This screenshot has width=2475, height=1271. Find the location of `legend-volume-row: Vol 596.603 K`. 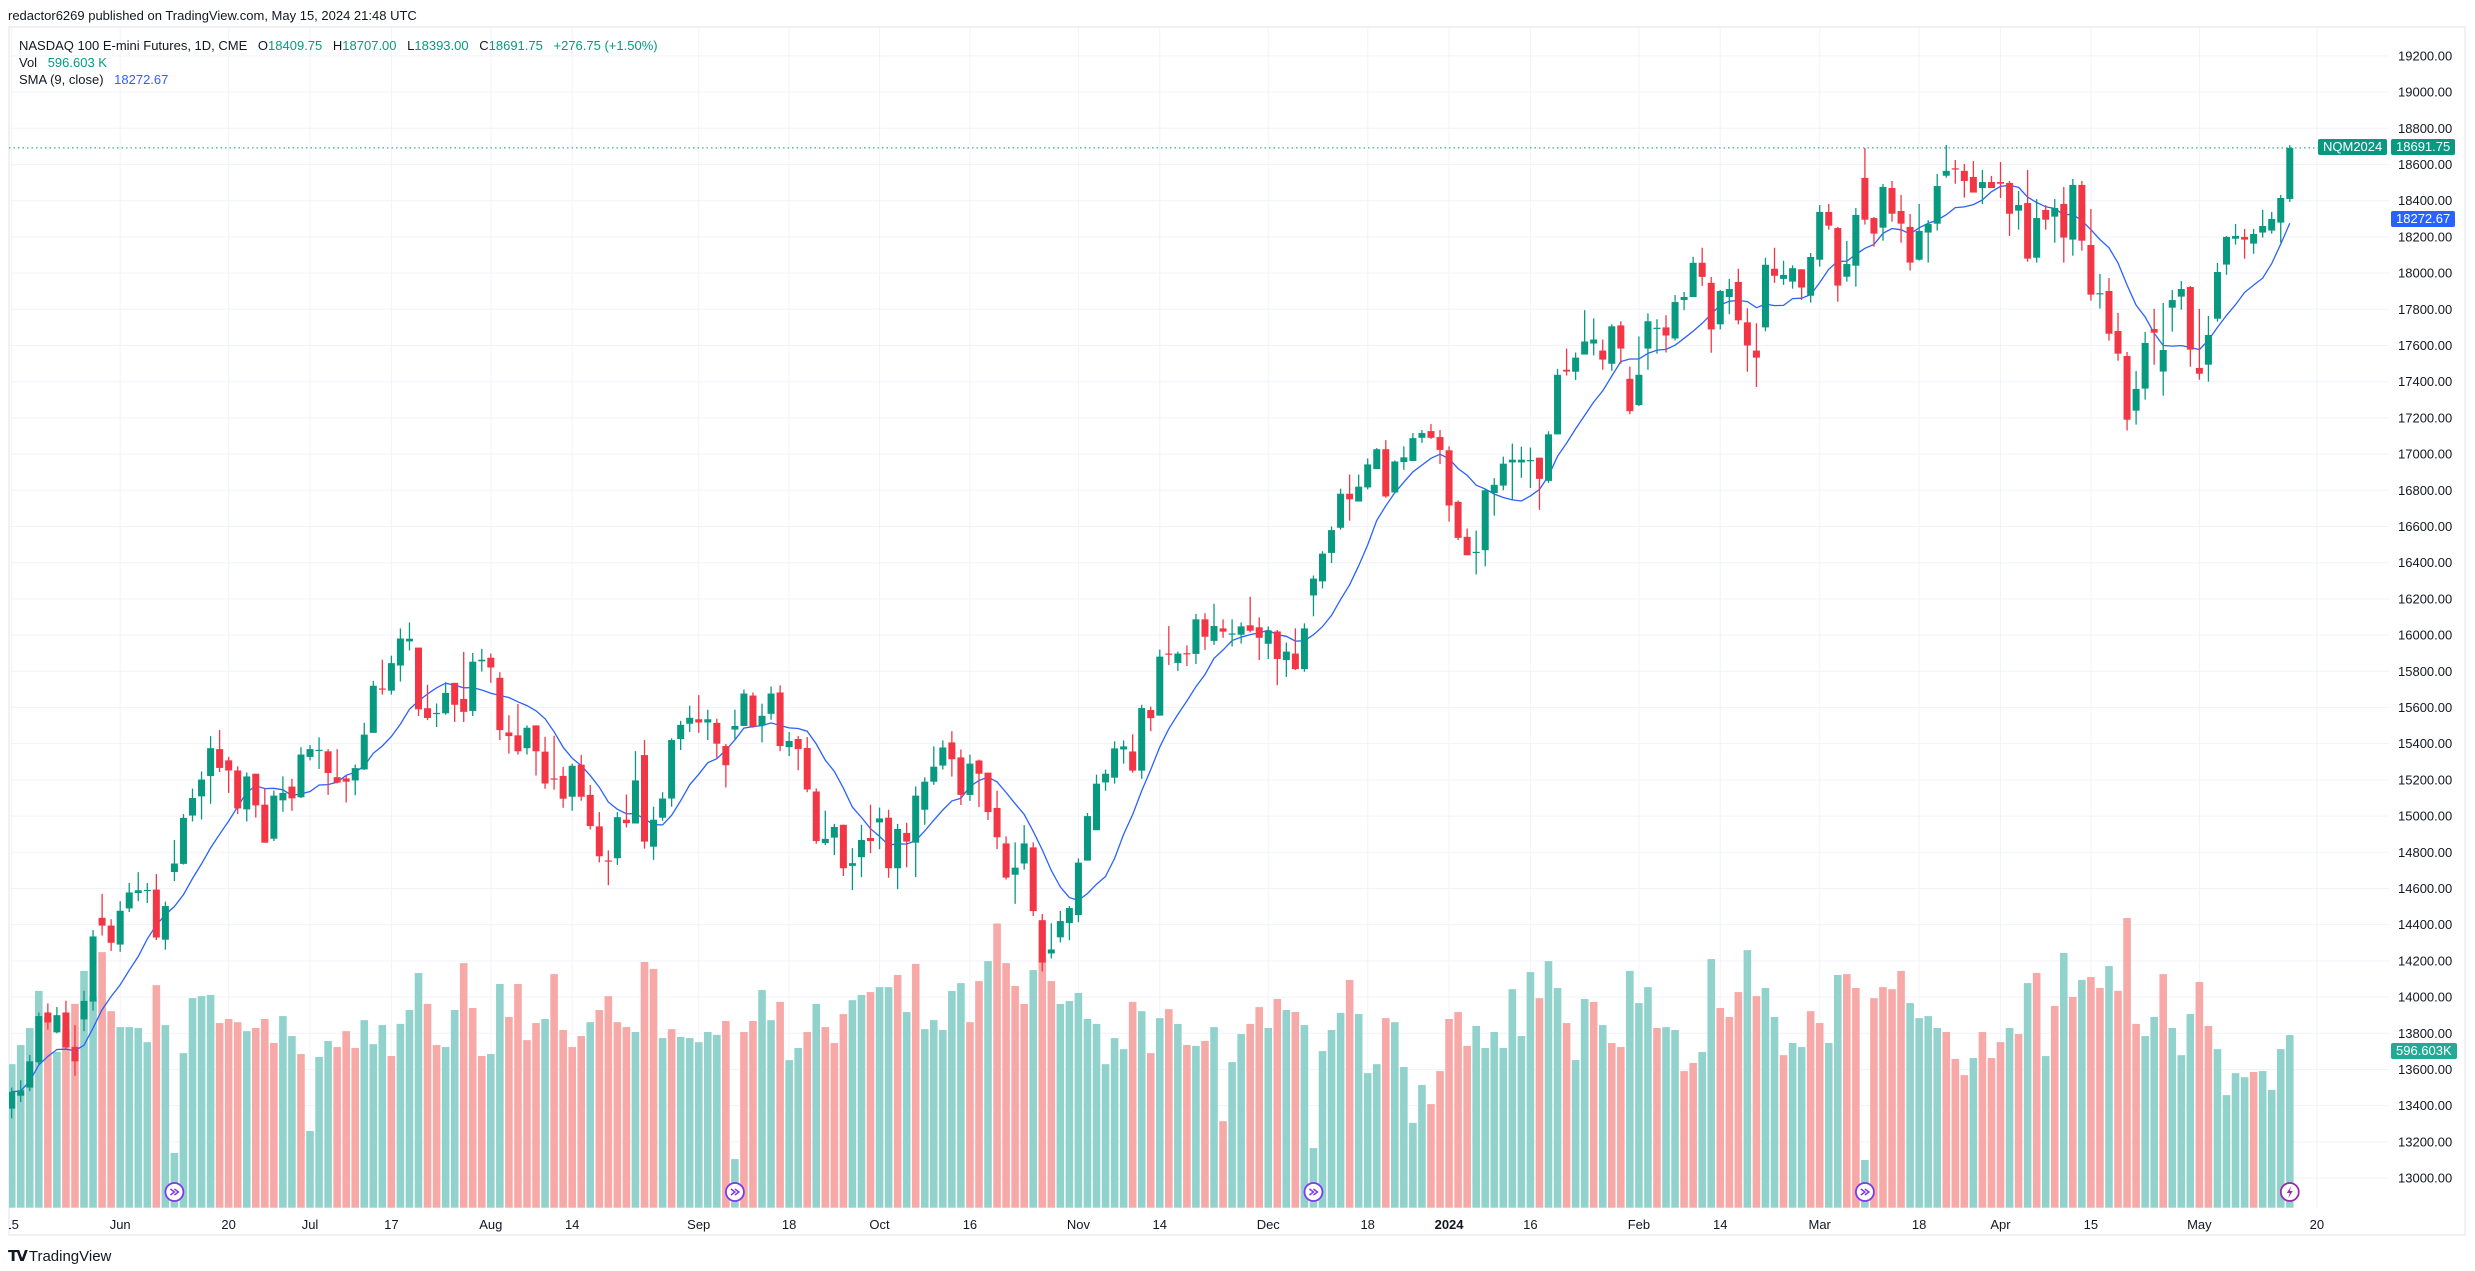

legend-volume-row: Vol 596.603 K is located at coordinates (338, 62).